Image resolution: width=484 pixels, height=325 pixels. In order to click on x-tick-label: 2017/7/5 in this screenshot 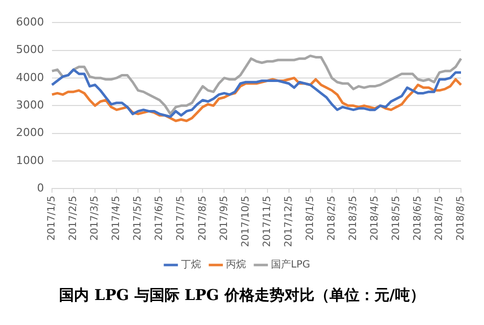, I will do `click(181, 218)`.